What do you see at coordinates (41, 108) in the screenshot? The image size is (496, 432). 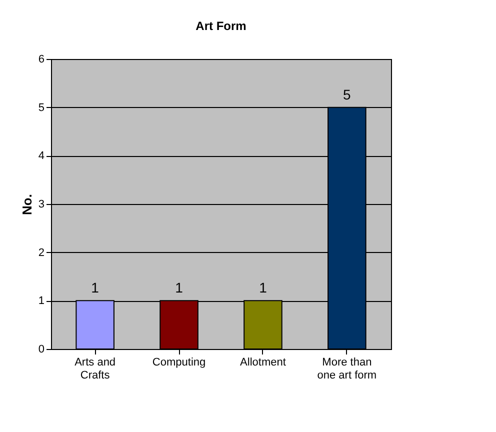 I see `y-tick-label: 5` at bounding box center [41, 108].